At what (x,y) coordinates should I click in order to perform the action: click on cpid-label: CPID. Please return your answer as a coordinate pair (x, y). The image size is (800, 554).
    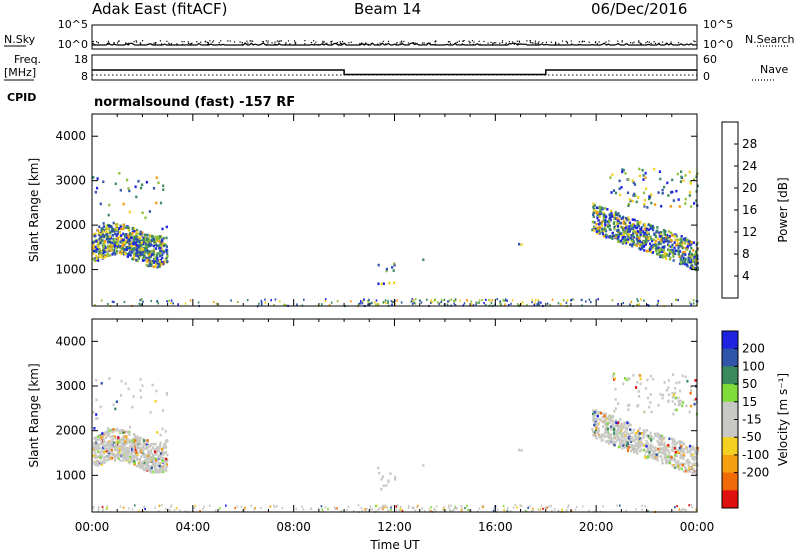
    Looking at the image, I should click on (21, 97).